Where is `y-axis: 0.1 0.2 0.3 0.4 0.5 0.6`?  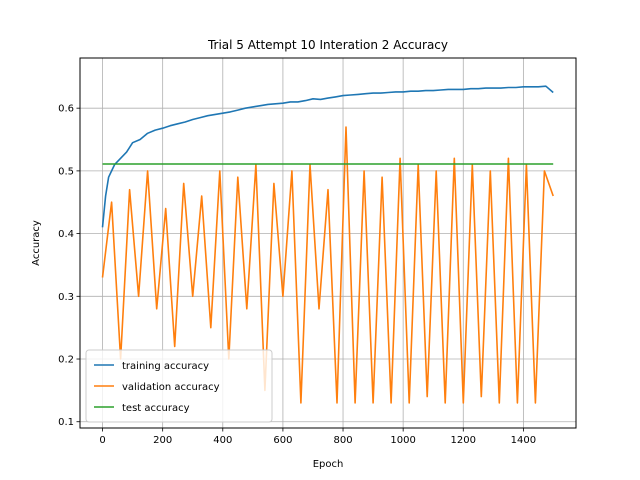
y-axis: 0.1 0.2 0.3 0.4 0.5 0.6 is located at coordinates (69, 266).